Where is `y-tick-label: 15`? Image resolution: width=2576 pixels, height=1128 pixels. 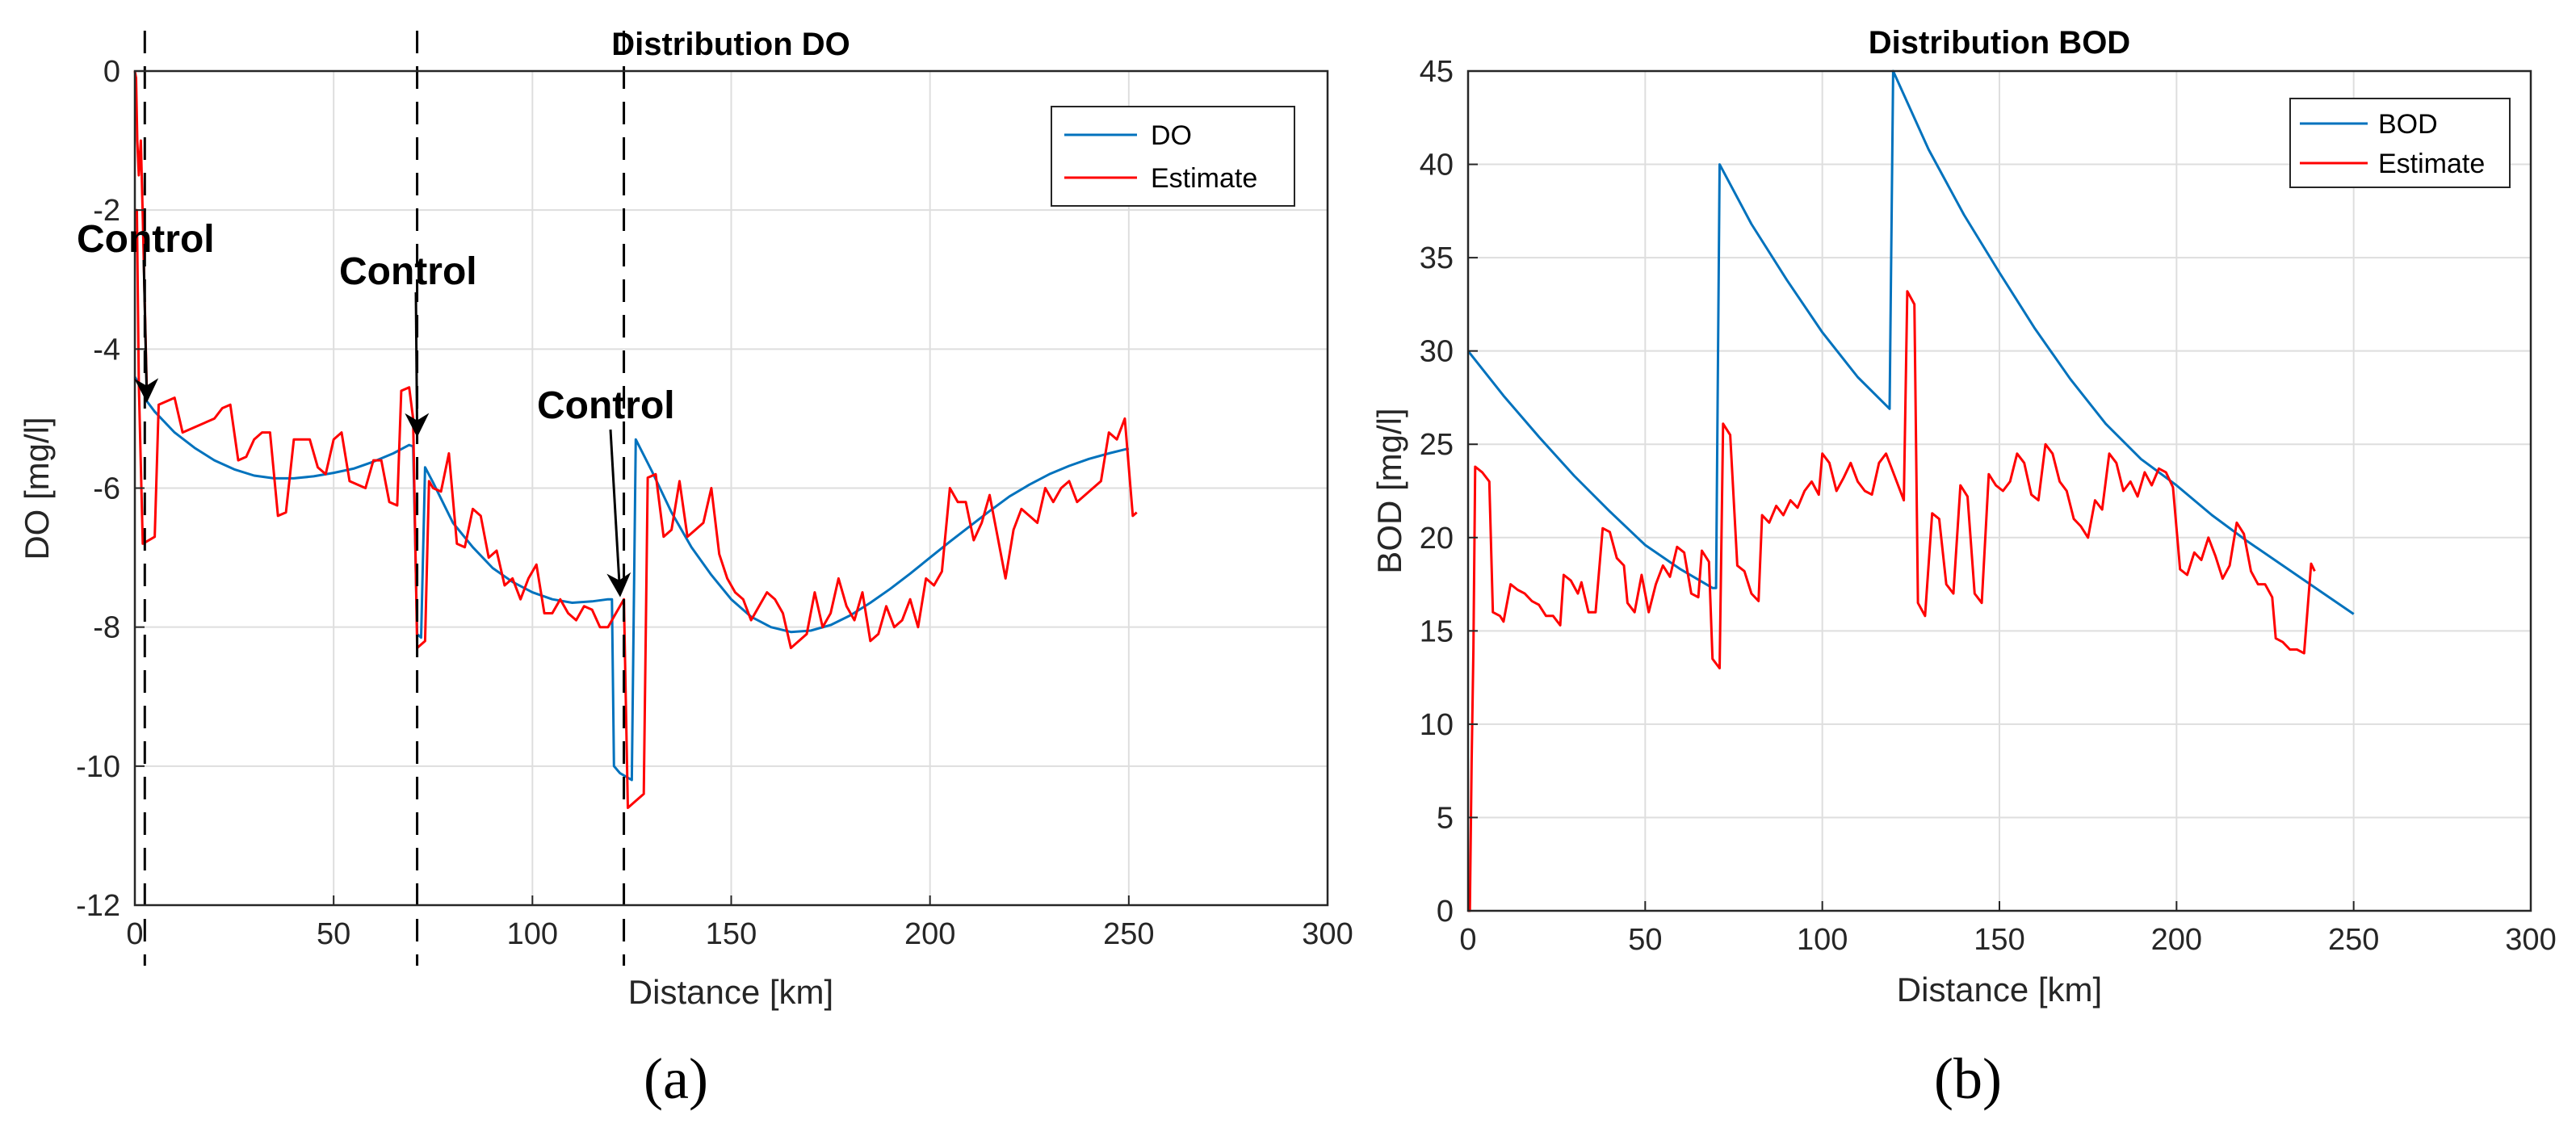
y-tick-label: 15 is located at coordinates (1437, 631).